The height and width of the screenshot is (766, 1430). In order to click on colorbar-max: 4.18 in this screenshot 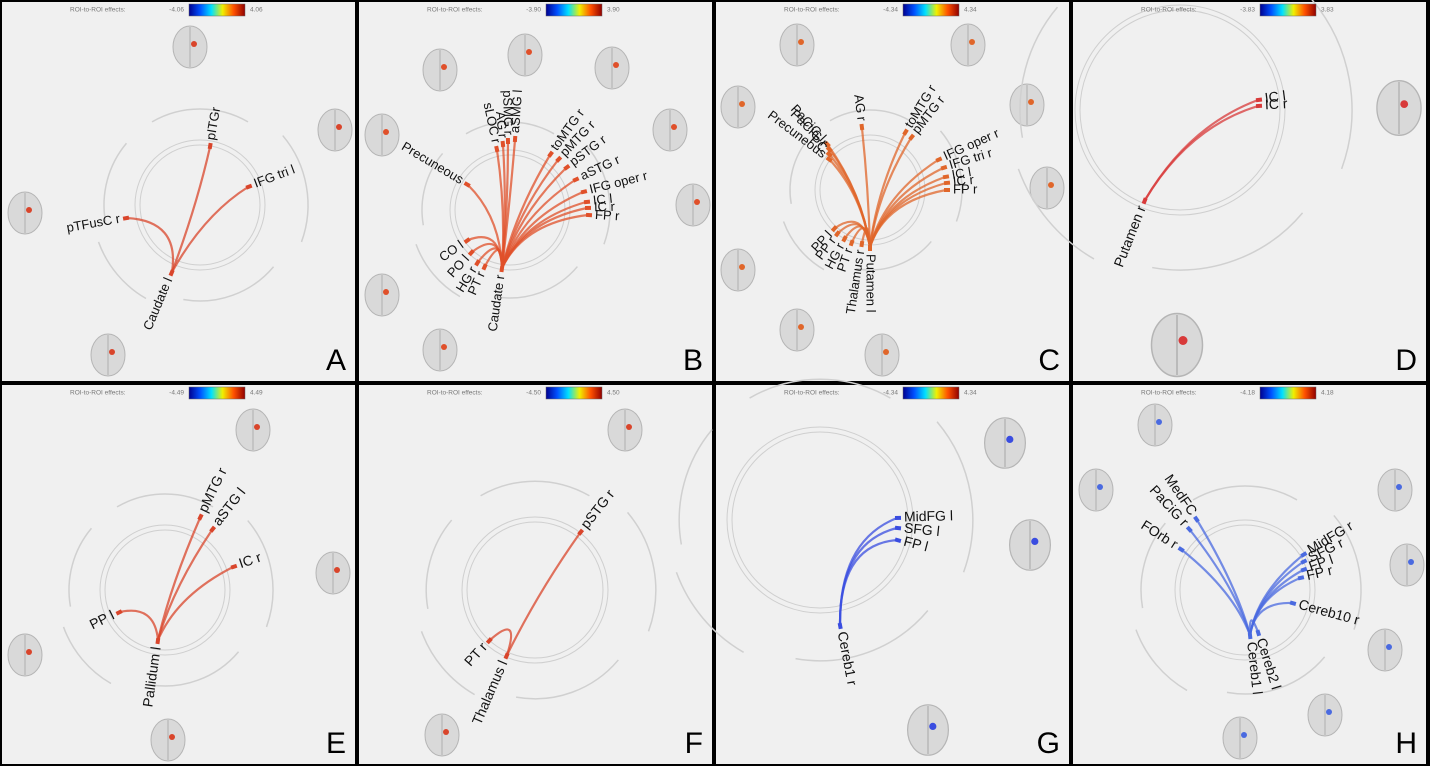, I will do `click(1327, 393)`.